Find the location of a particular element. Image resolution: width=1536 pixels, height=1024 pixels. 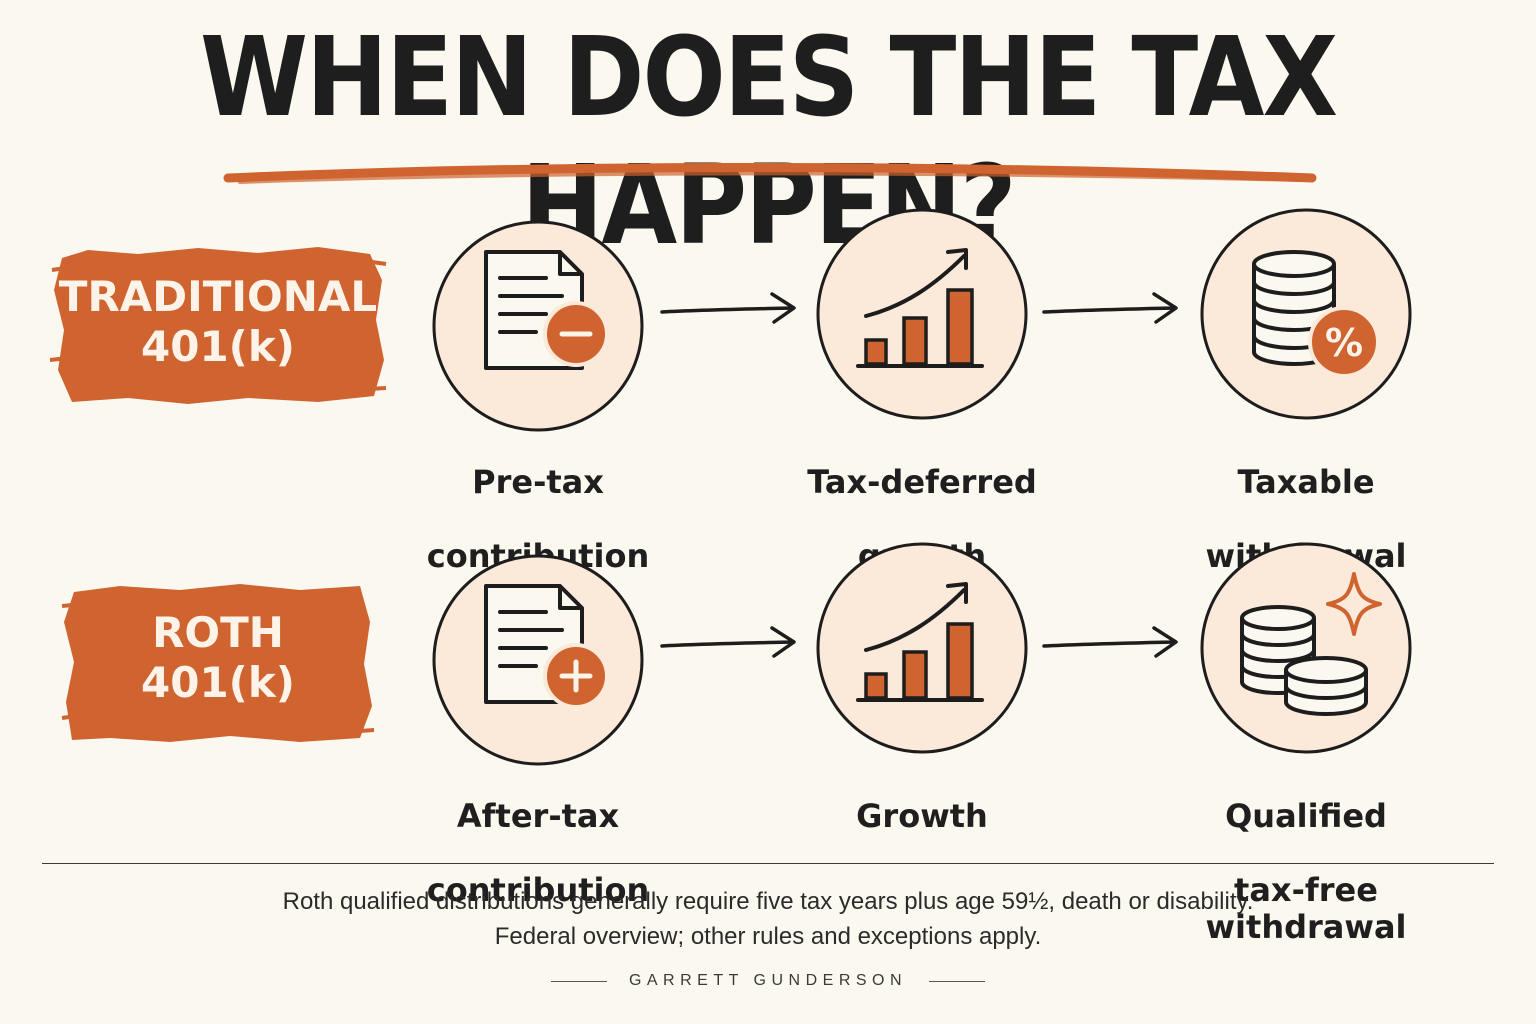

step-label-line1: Qualified is located at coordinates (1306, 816).